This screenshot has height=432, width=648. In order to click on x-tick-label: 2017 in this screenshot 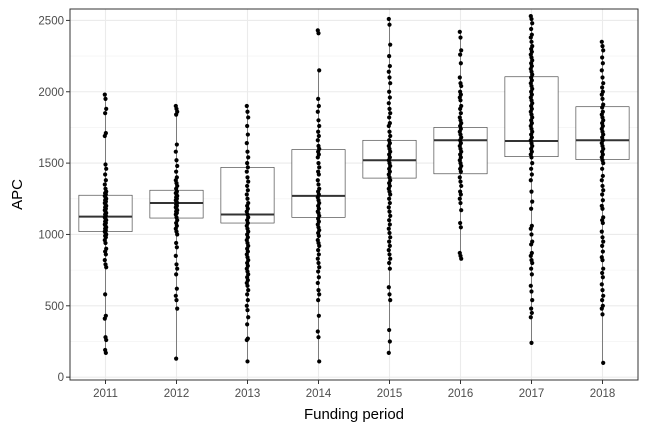, I will do `click(532, 394)`.